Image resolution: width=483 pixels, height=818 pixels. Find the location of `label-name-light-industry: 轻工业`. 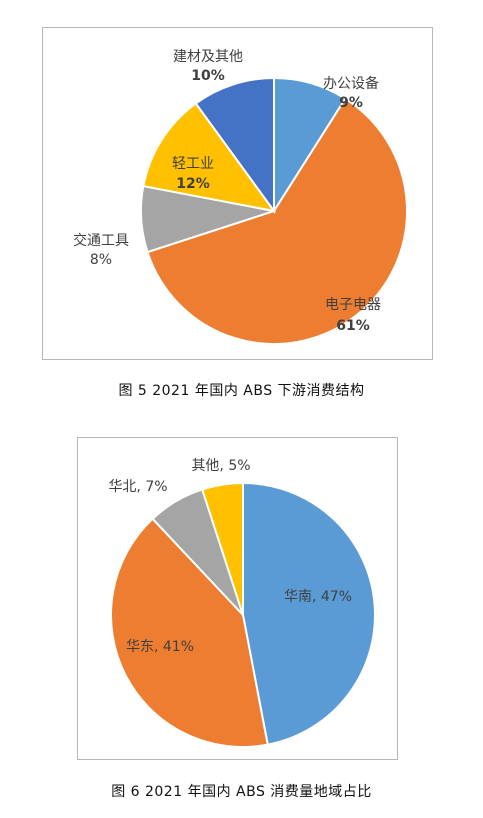

label-name-light-industry: 轻工业 is located at coordinates (193, 164).